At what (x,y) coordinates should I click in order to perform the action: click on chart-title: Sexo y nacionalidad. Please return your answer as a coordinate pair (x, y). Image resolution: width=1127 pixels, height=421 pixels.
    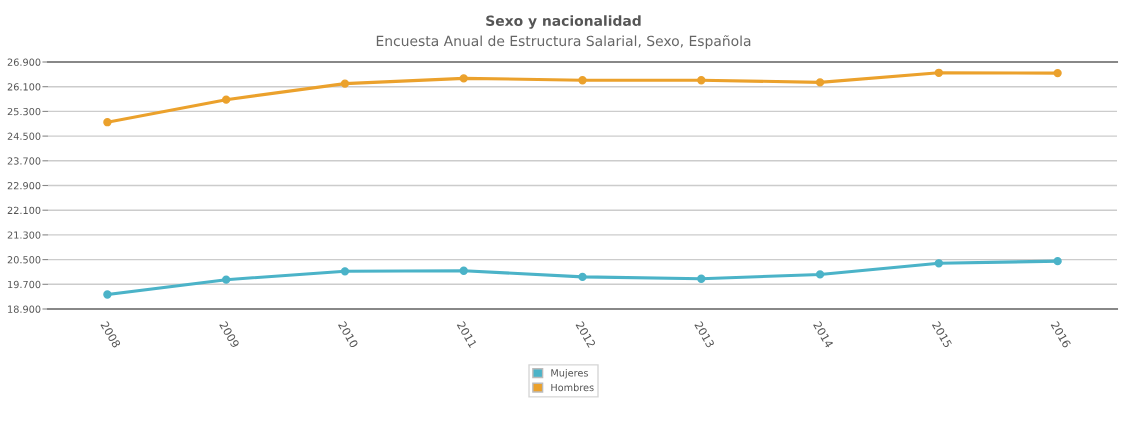
    Looking at the image, I should click on (563, 22).